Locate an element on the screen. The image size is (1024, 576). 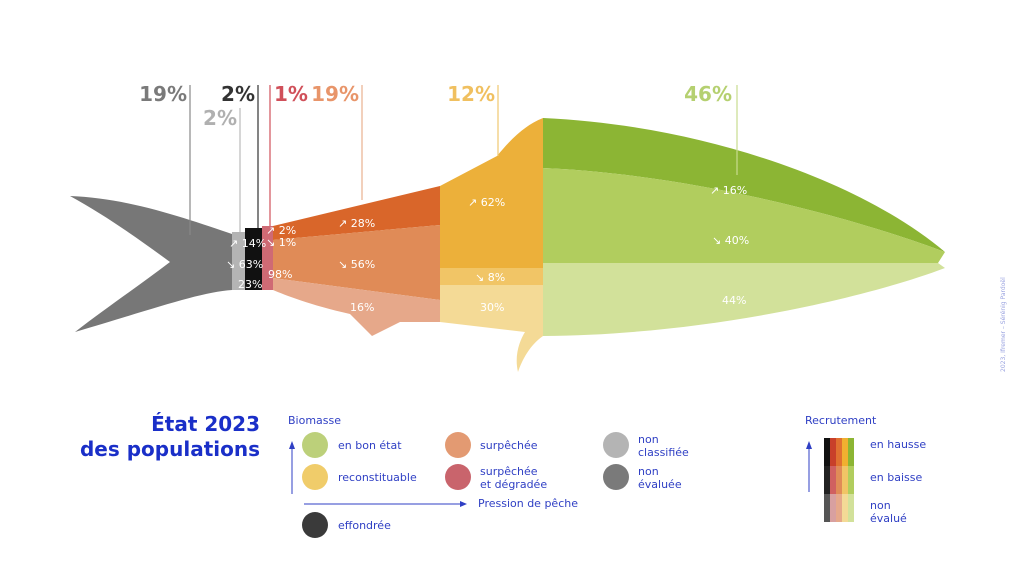
label-red-down: ↘ 1% is located at coordinates (281, 242).